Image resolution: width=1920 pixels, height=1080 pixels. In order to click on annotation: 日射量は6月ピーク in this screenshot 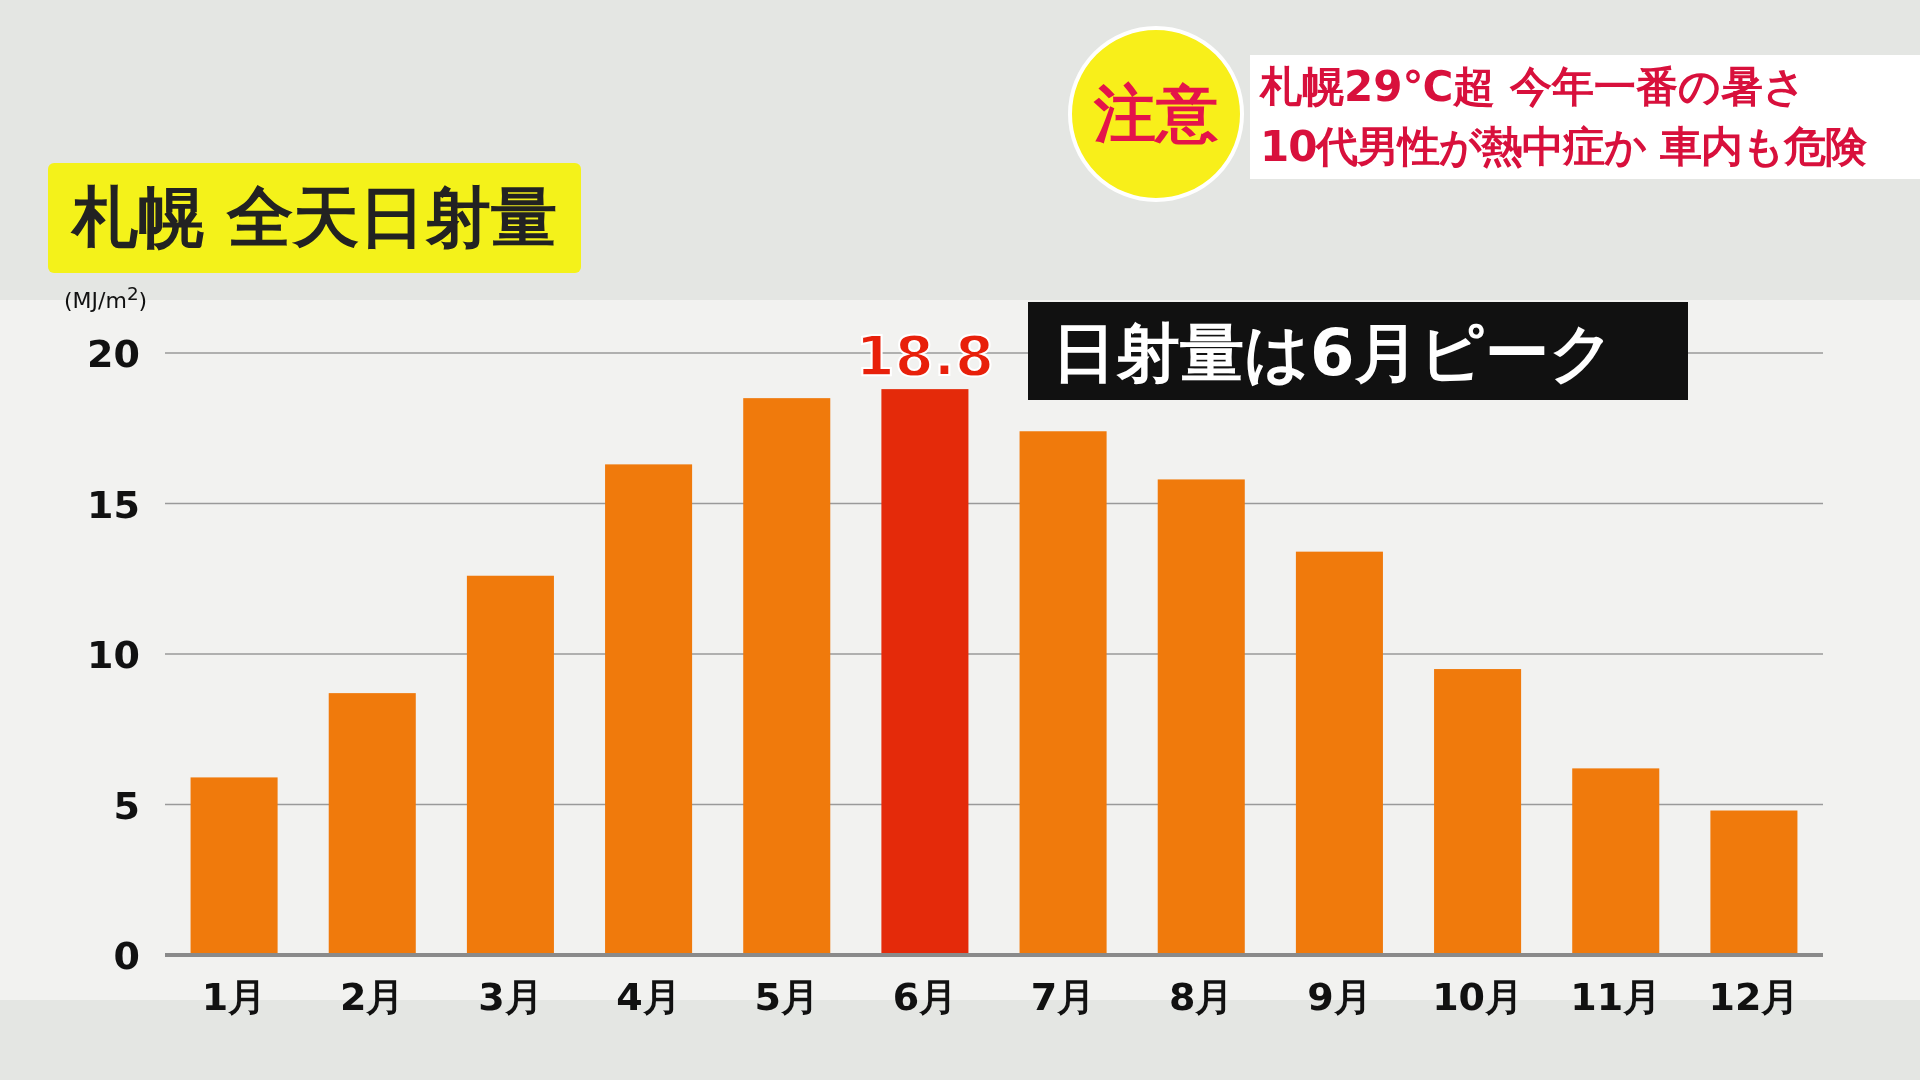, I will do `click(1358, 351)`.